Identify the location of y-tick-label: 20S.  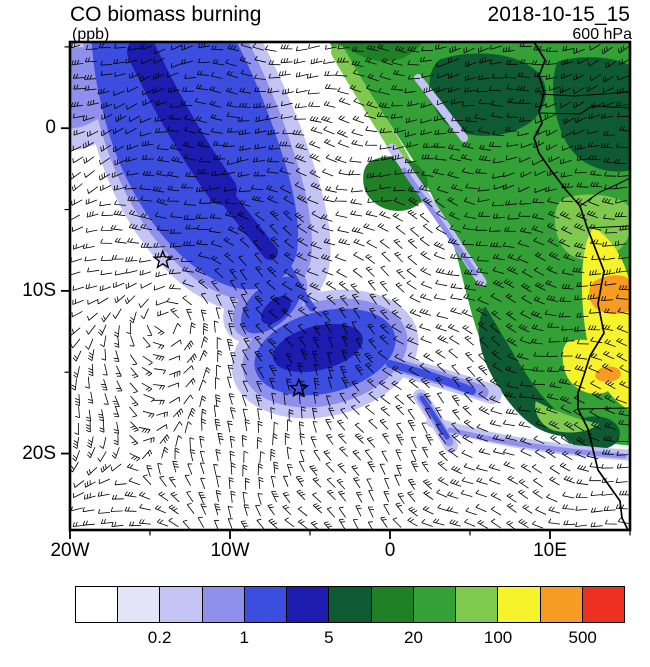
(39, 453).